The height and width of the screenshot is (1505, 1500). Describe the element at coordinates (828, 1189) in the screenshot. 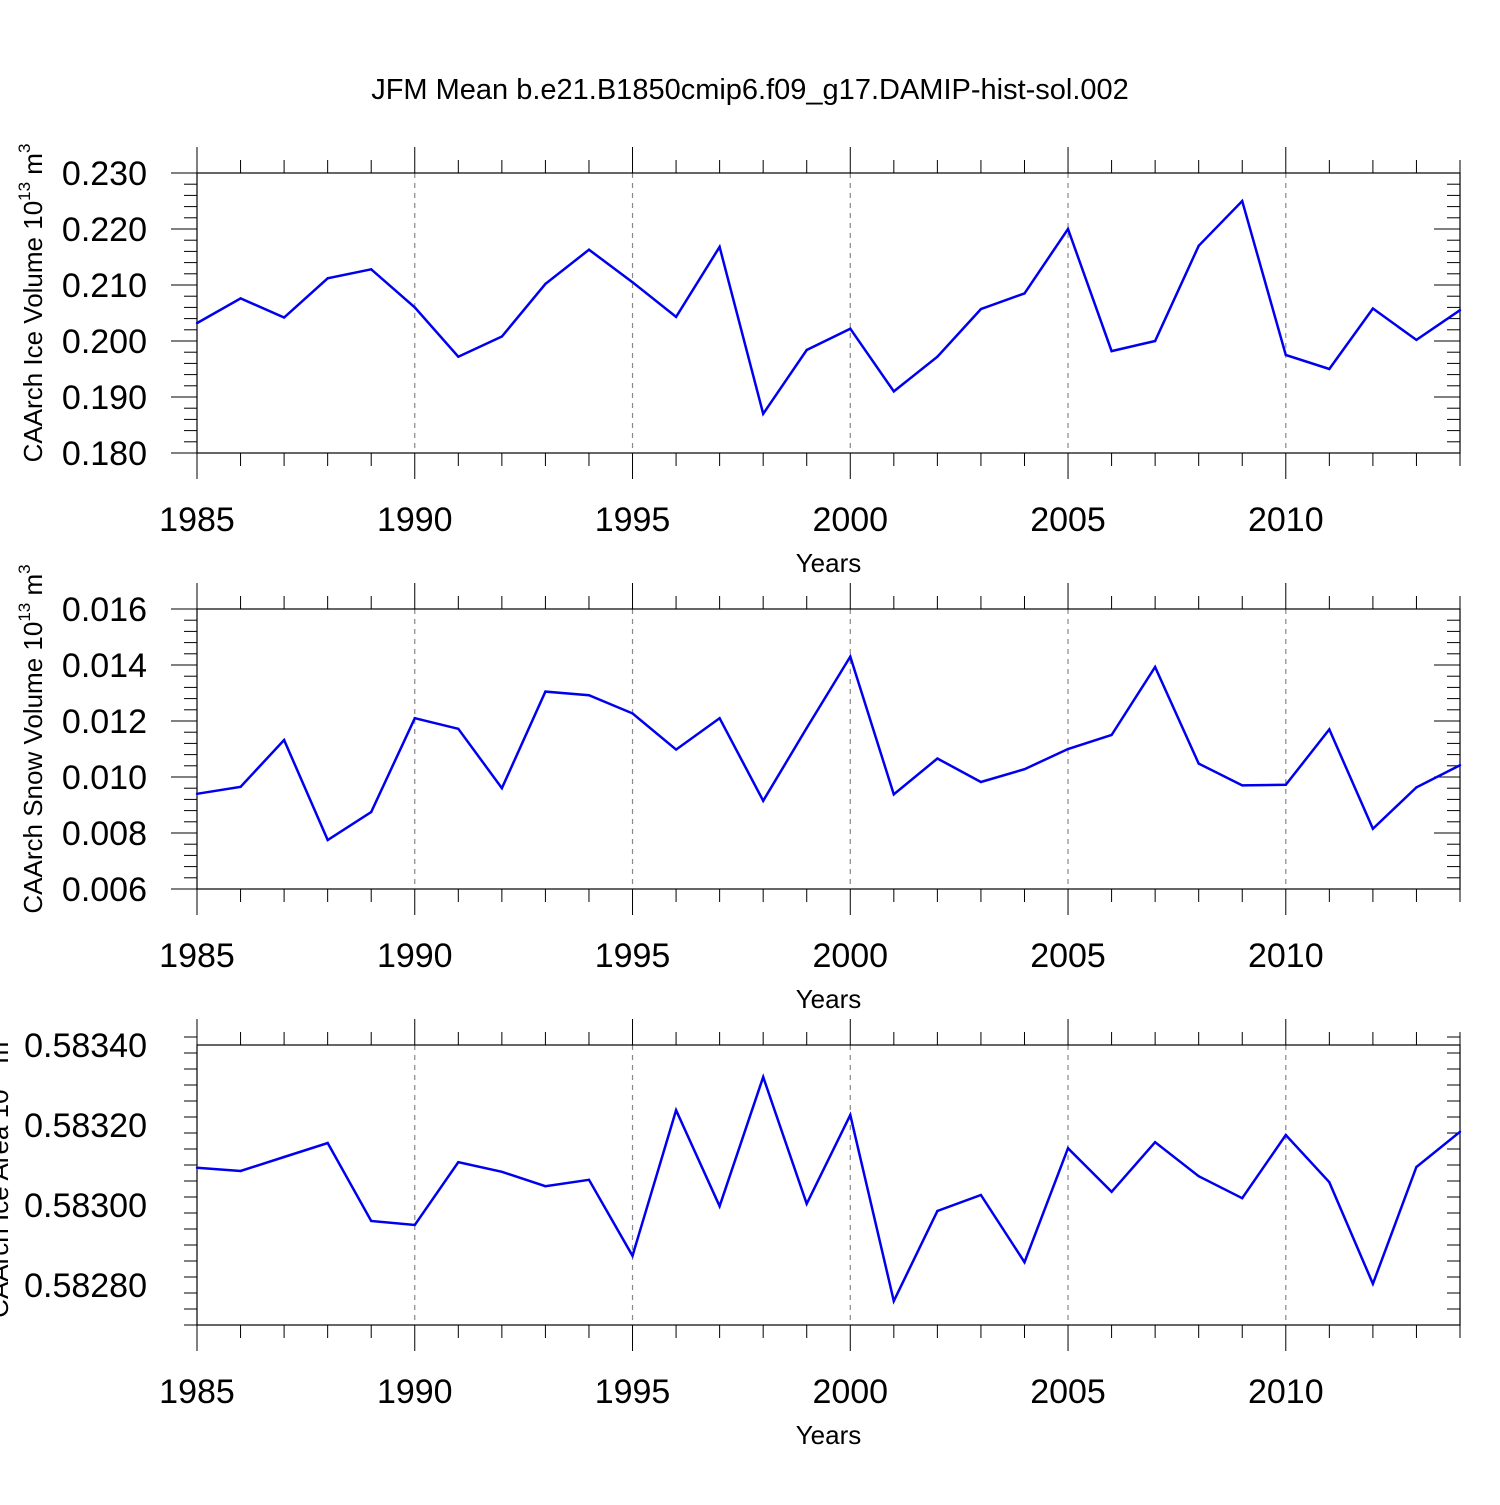

I see `series-line` at that location.